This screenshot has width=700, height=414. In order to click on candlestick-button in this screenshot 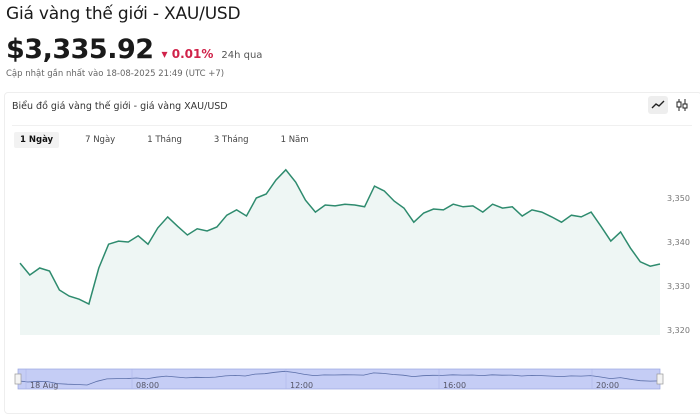, I will do `click(682, 105)`.